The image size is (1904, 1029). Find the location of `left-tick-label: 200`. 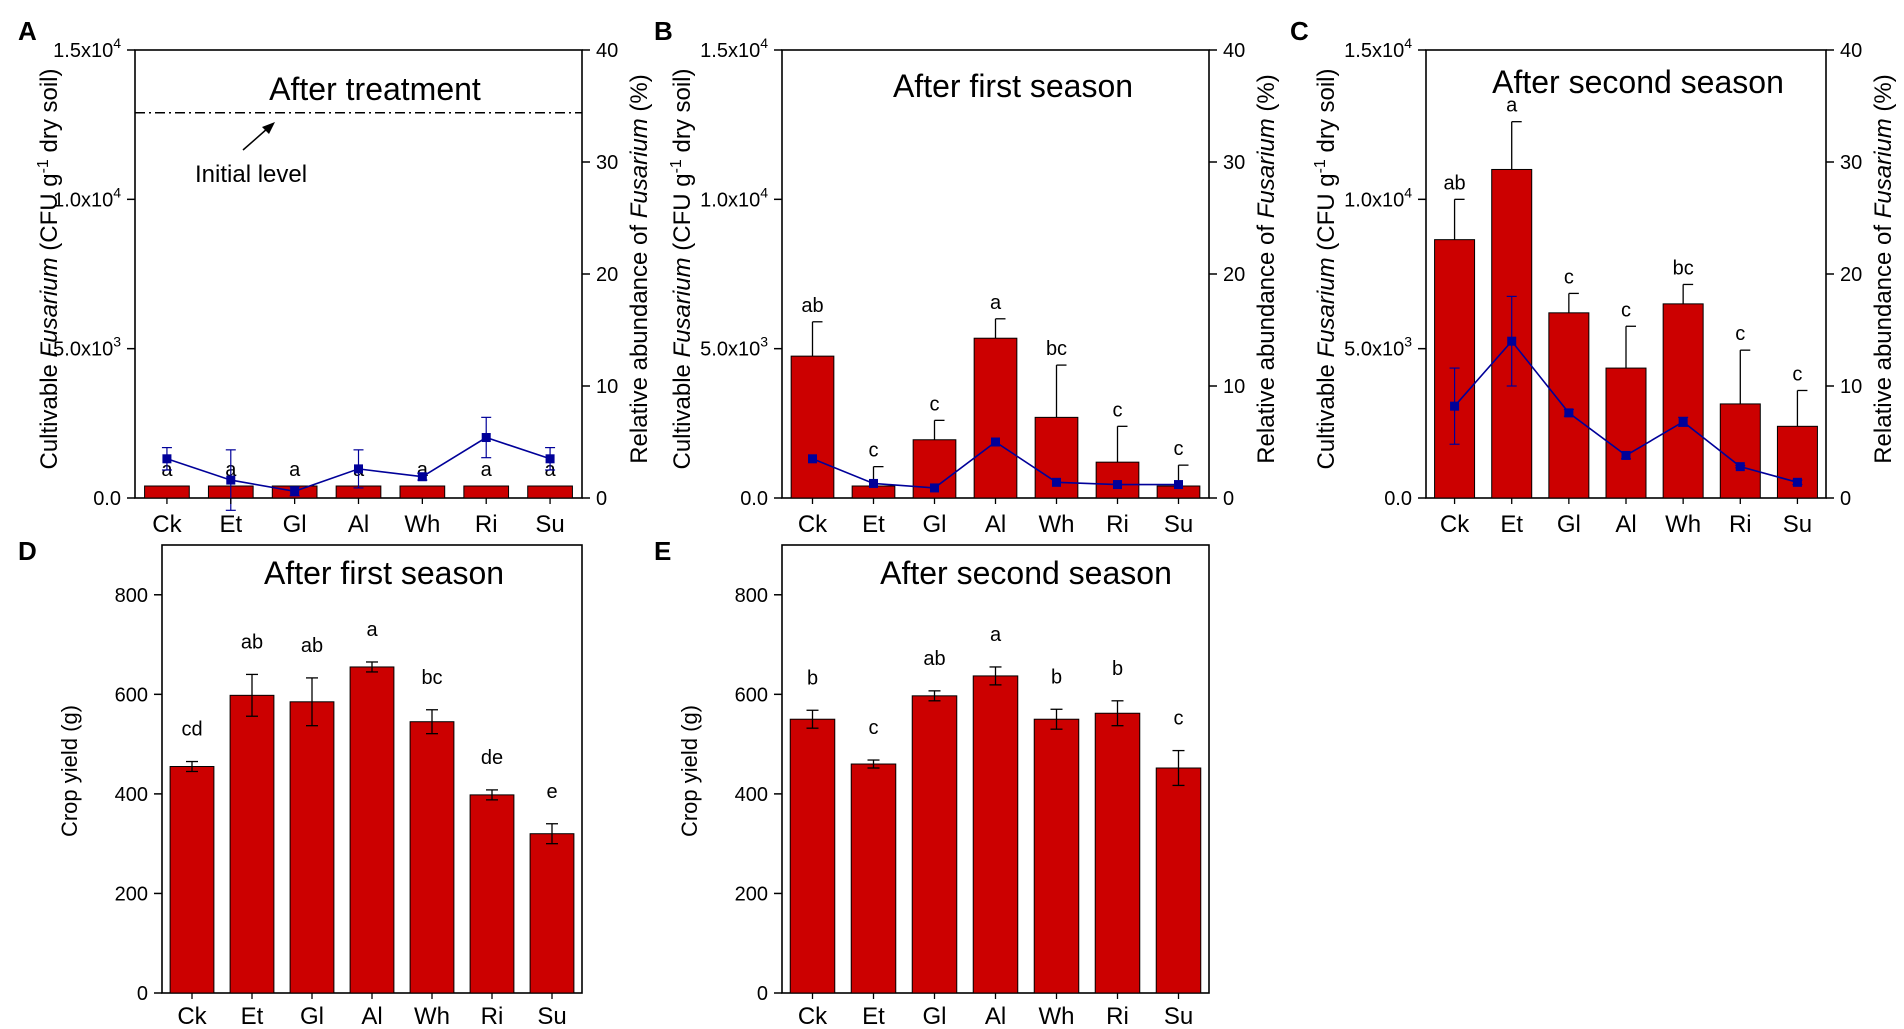

left-tick-label: 200 is located at coordinates (751, 894).